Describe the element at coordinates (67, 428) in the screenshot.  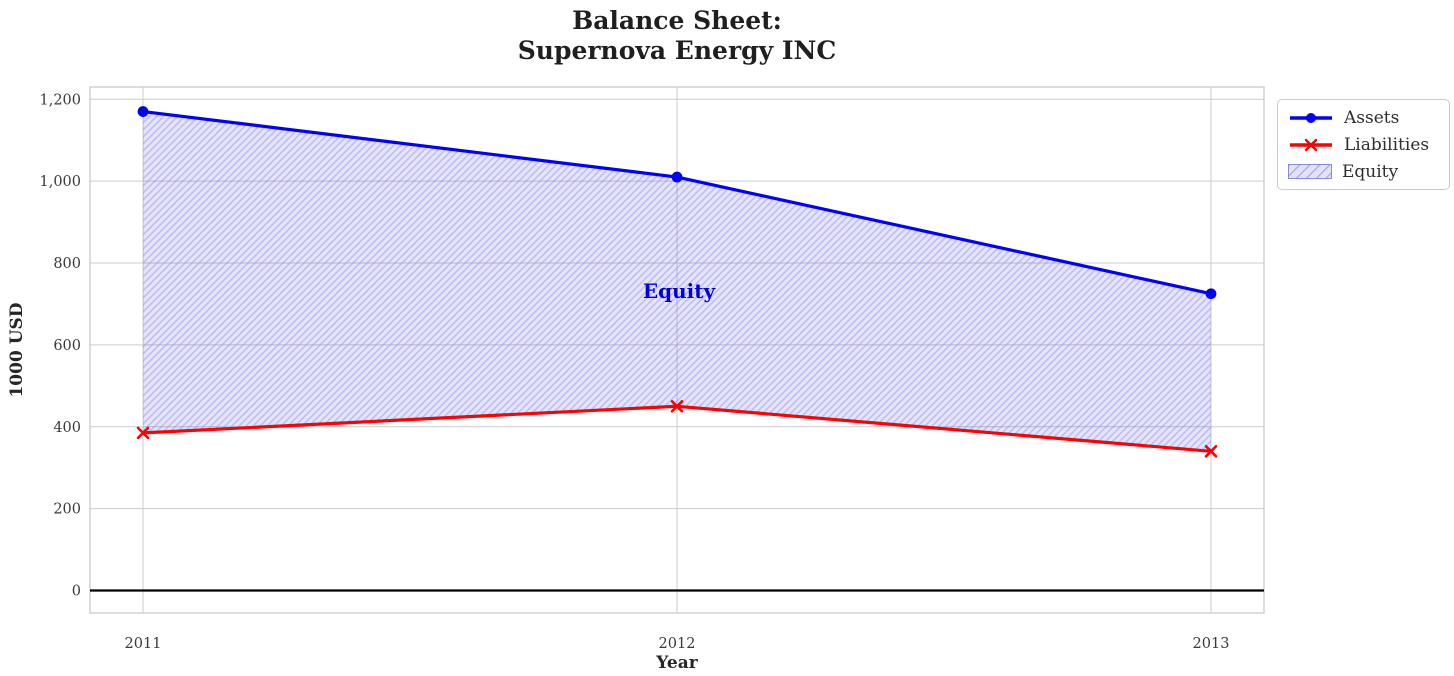
I see `y-tick-label: 400` at that location.